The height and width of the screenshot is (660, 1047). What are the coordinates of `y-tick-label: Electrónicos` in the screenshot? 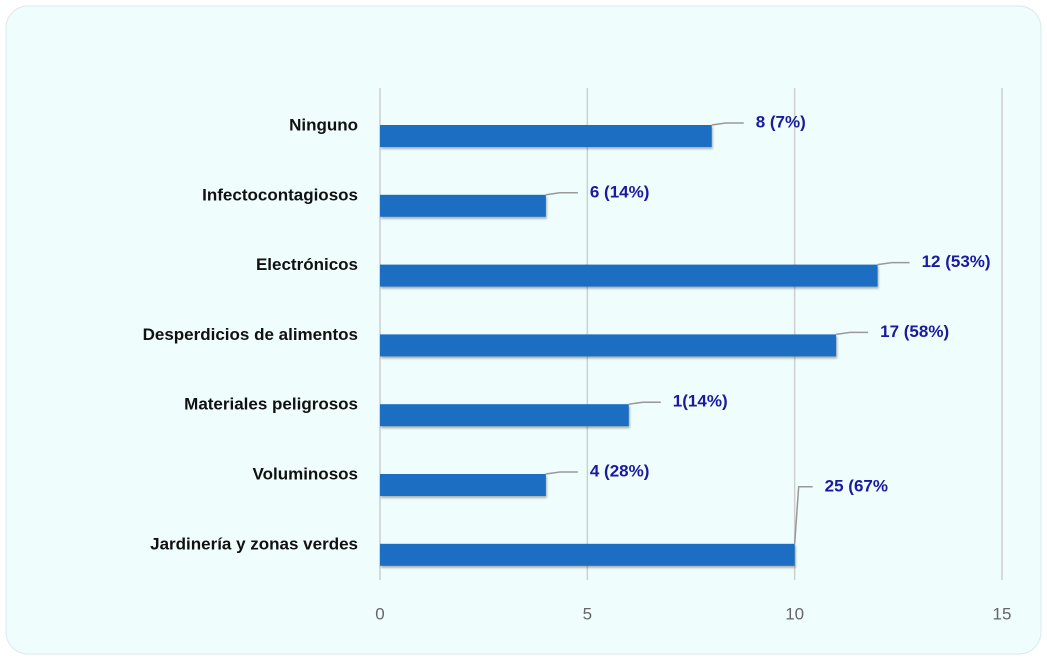 It's located at (307, 264).